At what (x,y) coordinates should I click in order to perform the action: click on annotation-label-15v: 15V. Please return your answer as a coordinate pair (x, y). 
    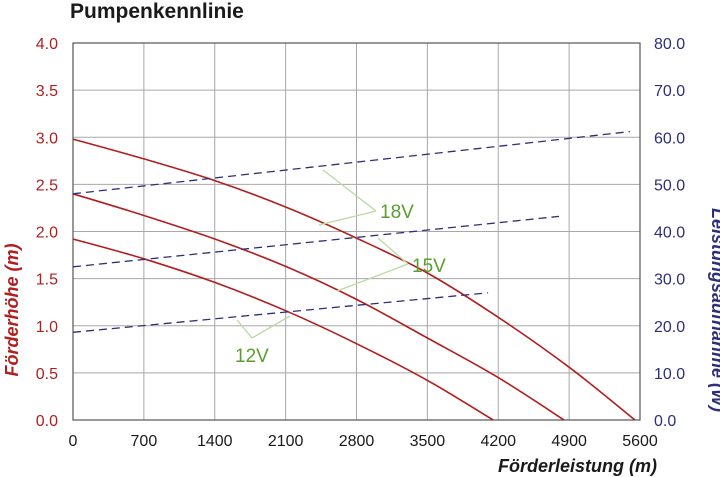
    Looking at the image, I should click on (429, 266).